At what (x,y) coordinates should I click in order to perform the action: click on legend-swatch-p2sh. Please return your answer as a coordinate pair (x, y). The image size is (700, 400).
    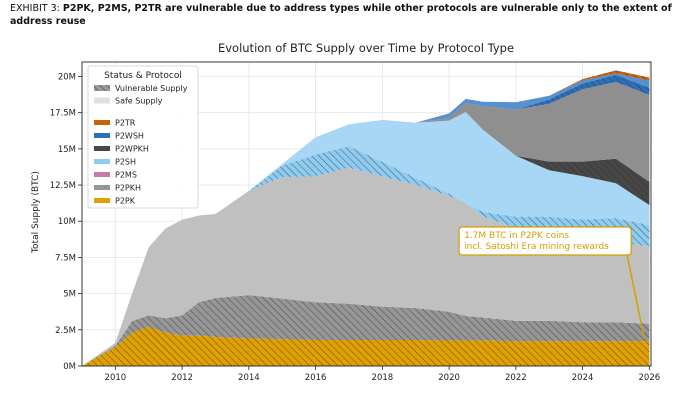
    Looking at the image, I should click on (102, 161).